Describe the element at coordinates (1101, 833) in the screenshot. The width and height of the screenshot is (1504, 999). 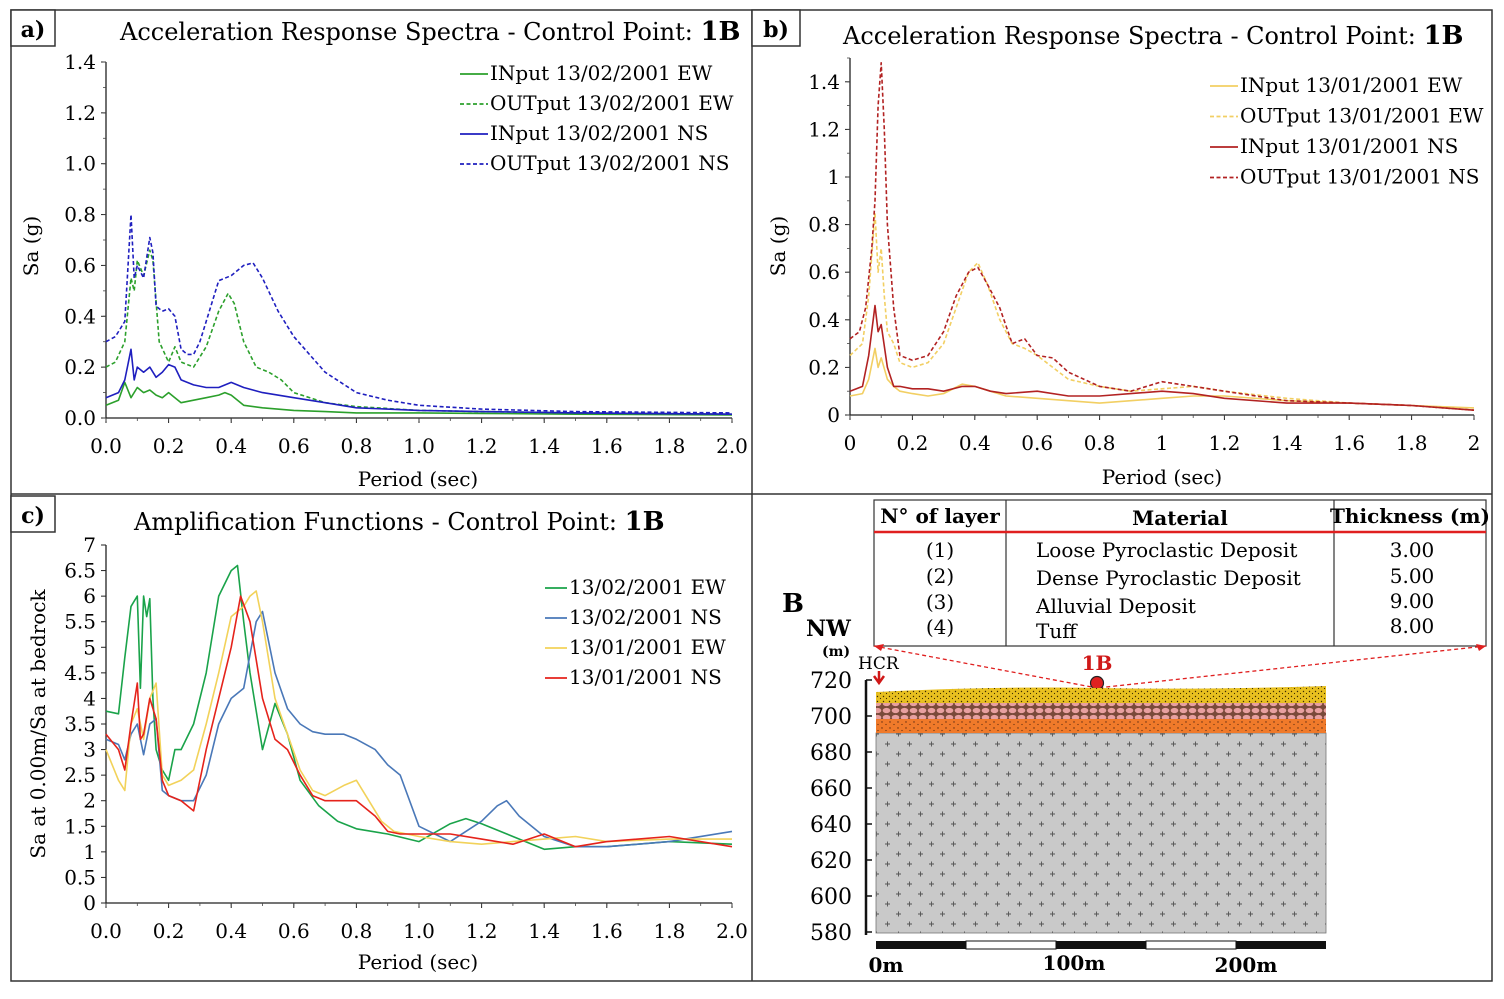
I see `layer-tuff` at that location.